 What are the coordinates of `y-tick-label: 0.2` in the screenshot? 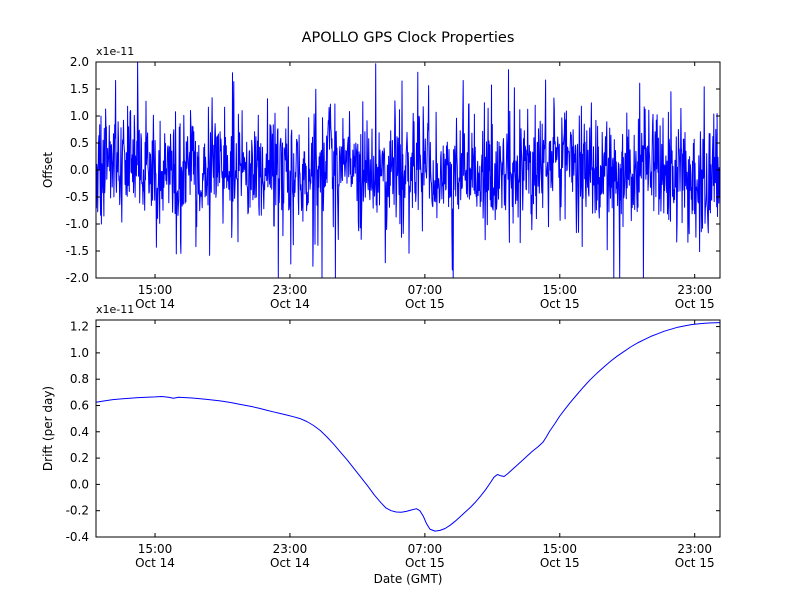 It's located at (79, 458).